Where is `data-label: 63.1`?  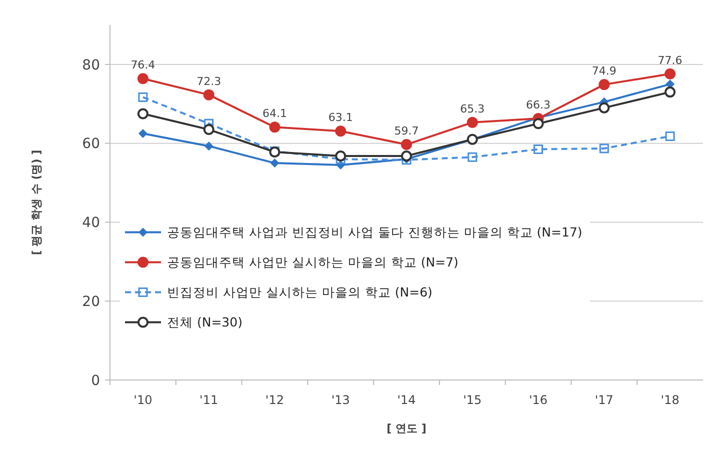
data-label: 63.1 is located at coordinates (340, 117).